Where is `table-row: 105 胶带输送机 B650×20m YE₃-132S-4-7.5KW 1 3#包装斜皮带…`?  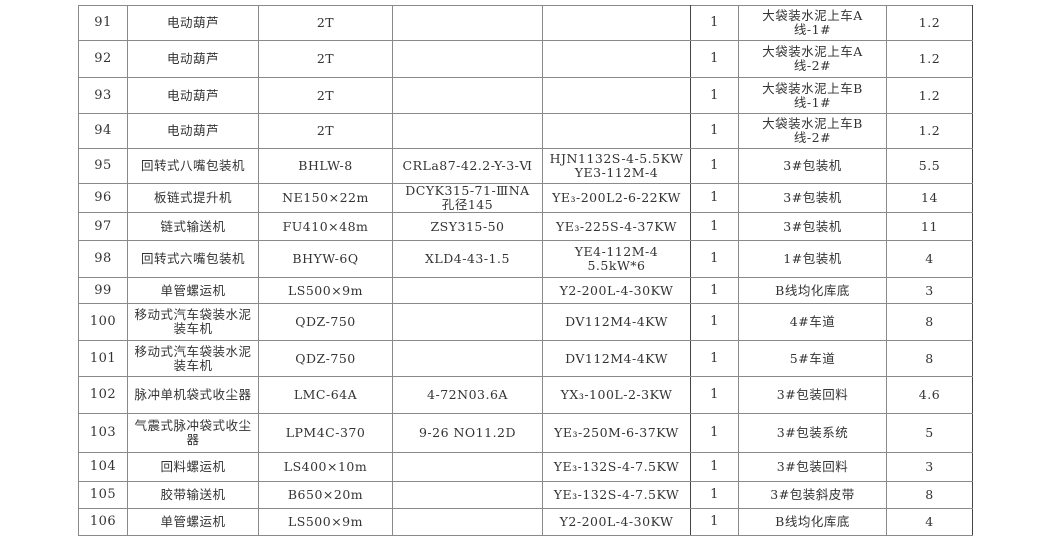 table-row: 105 胶带输送机 B650×20m YE₃-132S-4-7.5KW 1 3#包装斜皮带… is located at coordinates (525, 495).